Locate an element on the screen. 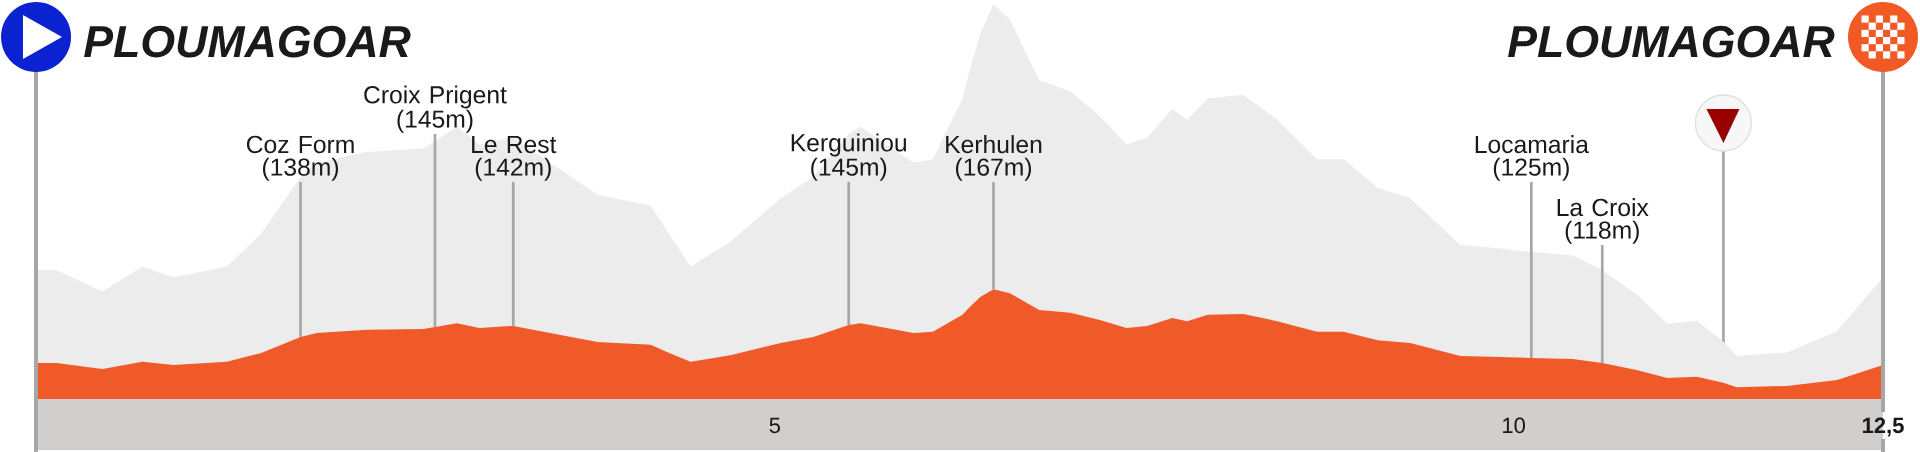 This screenshot has height=452, width=1920. annotation: Coz Form (138m) is located at coordinates (300, 158).